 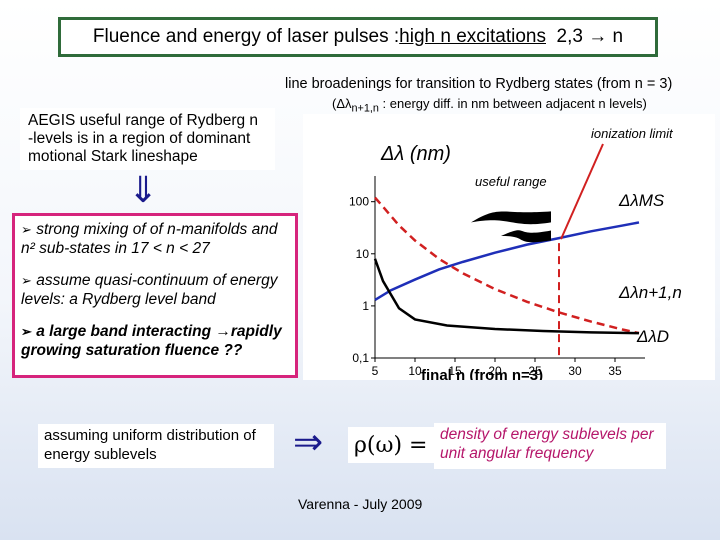 What do you see at coordinates (360, 504) in the screenshot?
I see `footer-text: Varenna - July 2009` at bounding box center [360, 504].